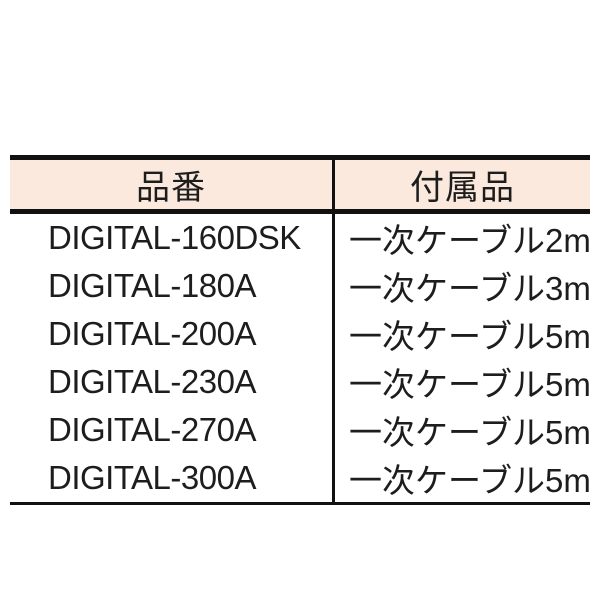 This screenshot has height=600, width=600. I want to click on part-number-cell: DIGITAL-300A, so click(172, 479).